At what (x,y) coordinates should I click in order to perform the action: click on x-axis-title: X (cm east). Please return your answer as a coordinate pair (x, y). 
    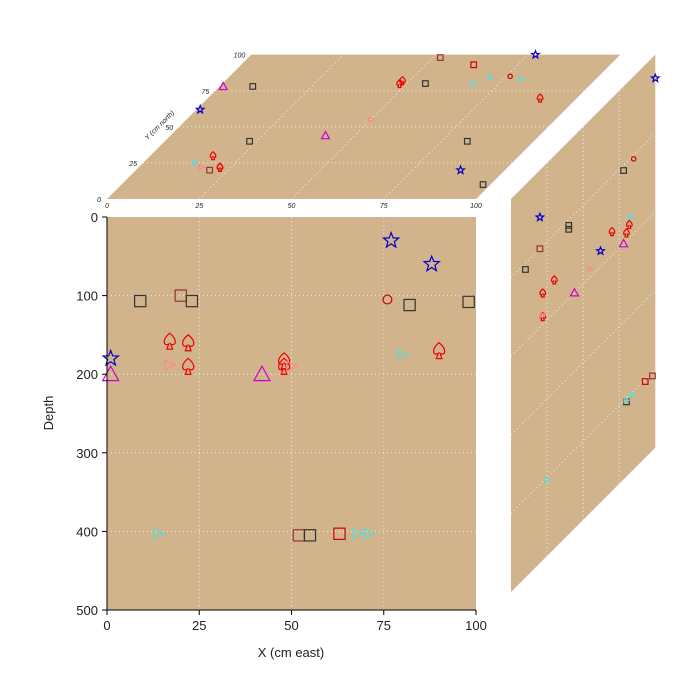
    Looking at the image, I should click on (291, 652).